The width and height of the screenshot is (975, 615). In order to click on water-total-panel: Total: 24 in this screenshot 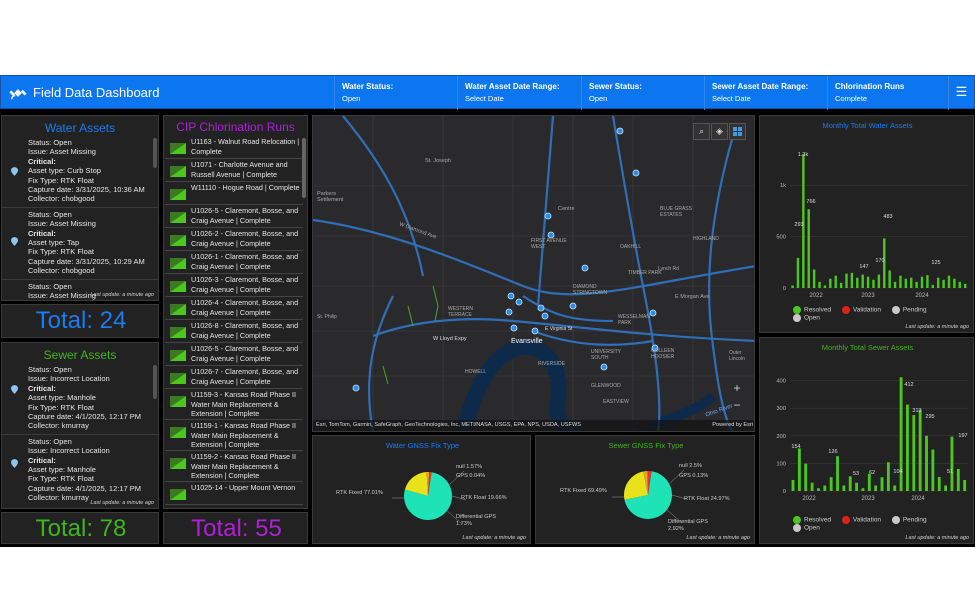, I will do `click(80, 321)`.